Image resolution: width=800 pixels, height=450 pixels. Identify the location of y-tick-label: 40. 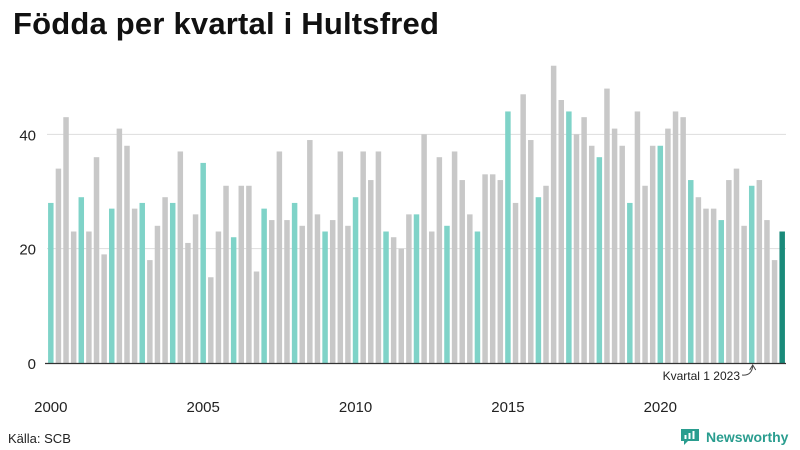
(27, 135).